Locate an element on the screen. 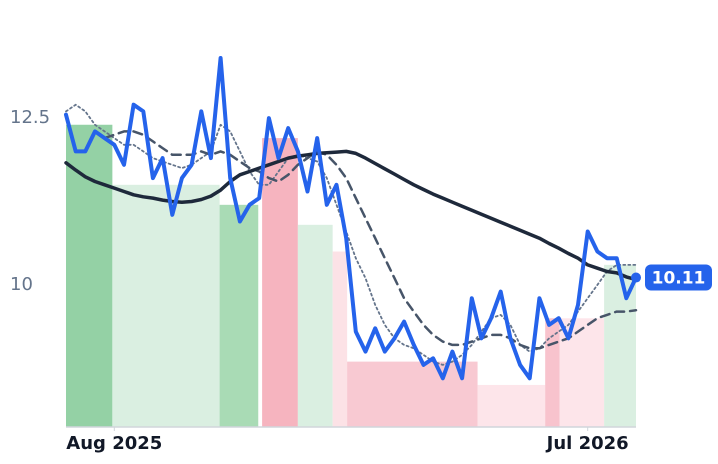 The height and width of the screenshot is (464, 718). value-badge-label: 10.11 is located at coordinates (679, 279).